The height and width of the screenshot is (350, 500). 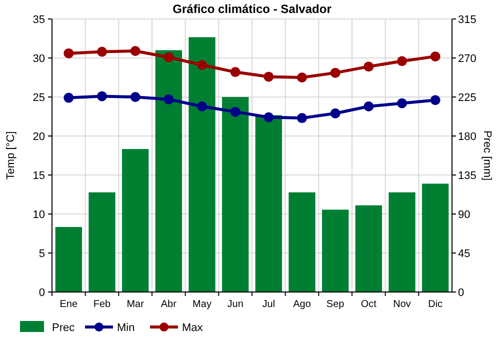 I want to click on y-tick-label: 25, so click(x=38, y=98).